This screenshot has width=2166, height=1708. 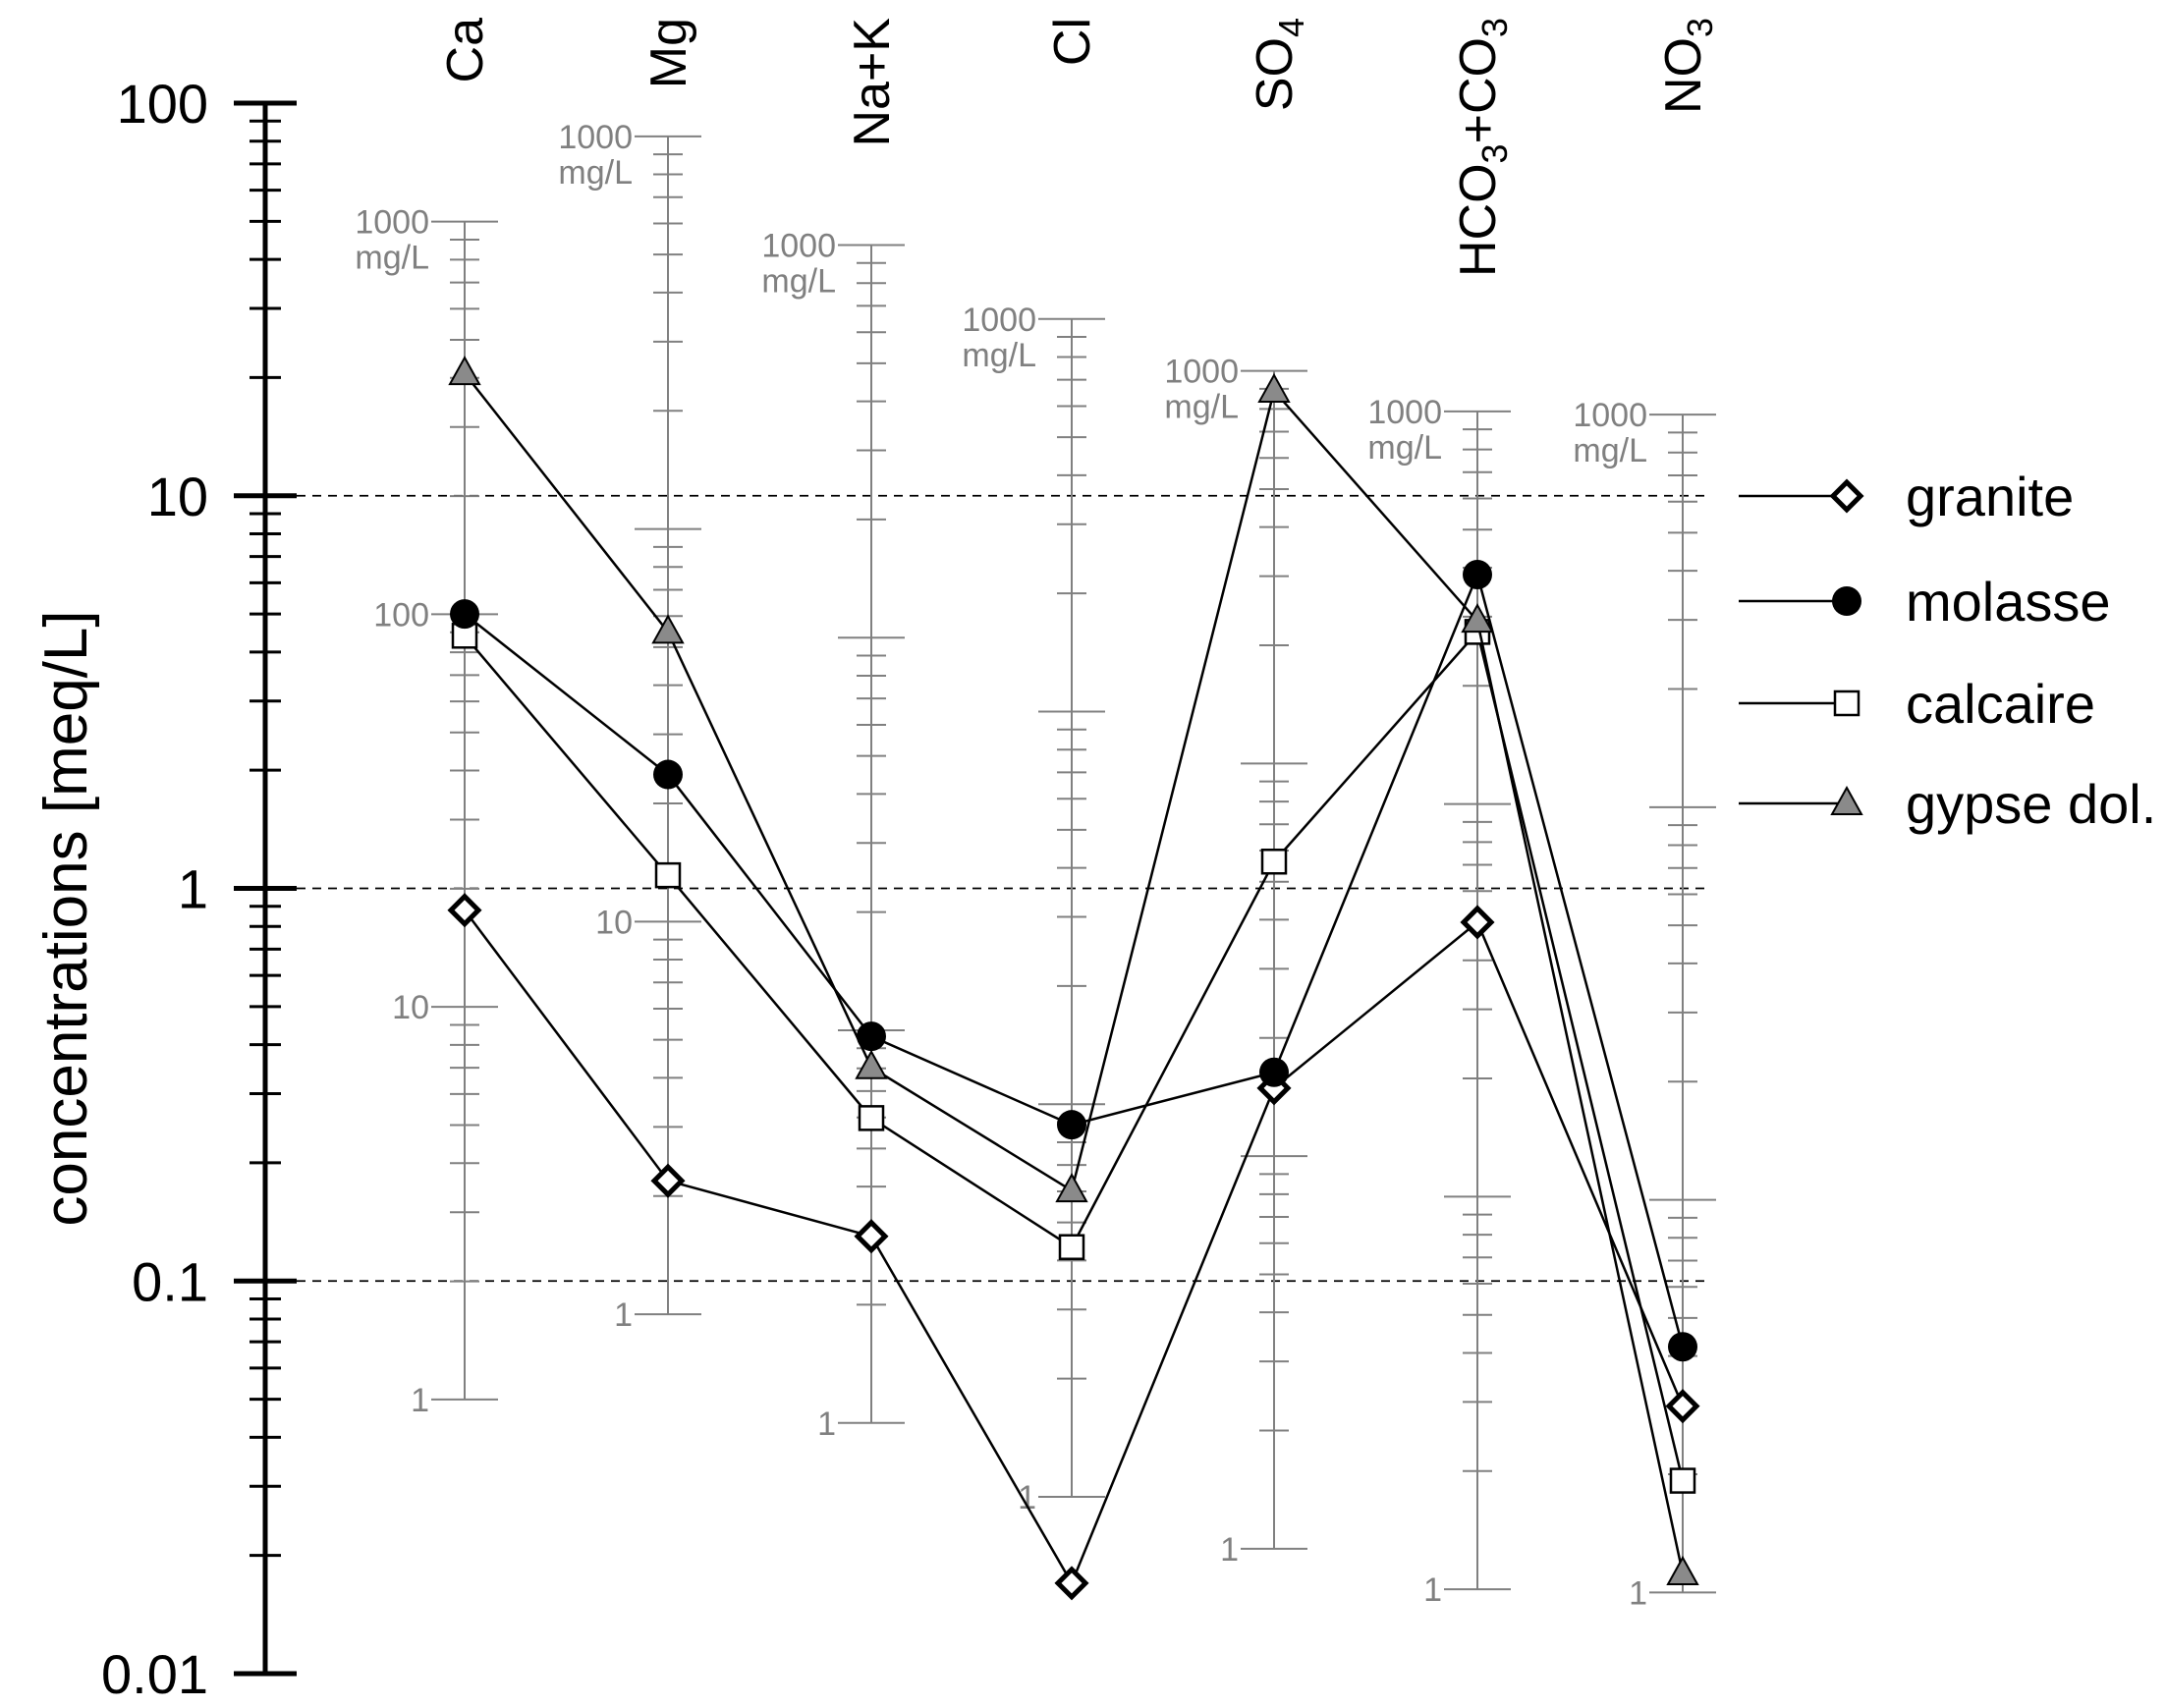 What do you see at coordinates (177, 496) in the screenshot?
I see `y-tick-label: 10` at bounding box center [177, 496].